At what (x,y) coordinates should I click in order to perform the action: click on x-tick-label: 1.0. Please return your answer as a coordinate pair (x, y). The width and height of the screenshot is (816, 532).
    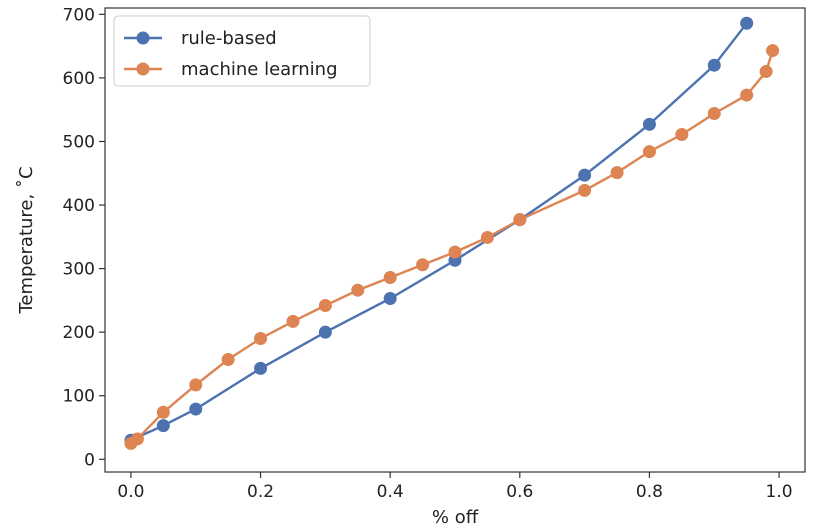
    Looking at the image, I should click on (779, 492).